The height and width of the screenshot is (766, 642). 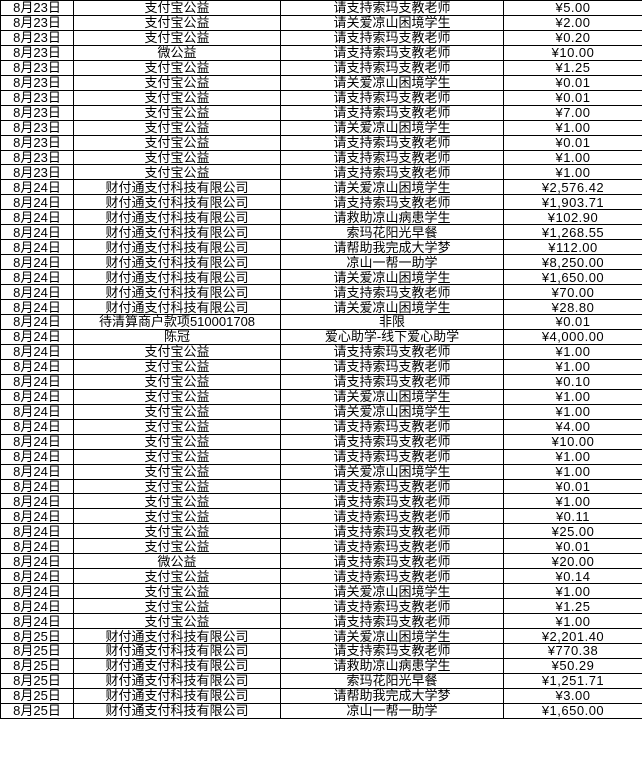 I want to click on project-cell: 索玛花阳光早餐, so click(x=392, y=232).